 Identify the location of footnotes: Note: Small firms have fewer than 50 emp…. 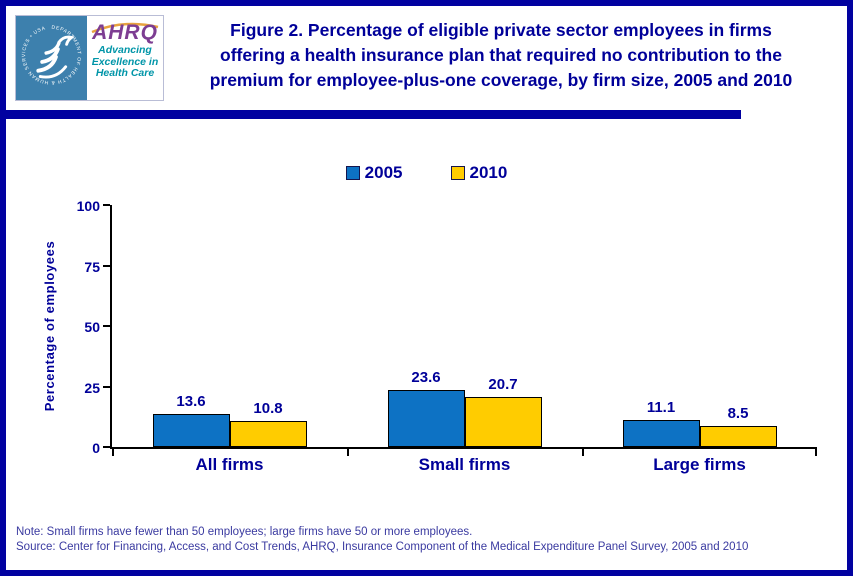
(382, 540).